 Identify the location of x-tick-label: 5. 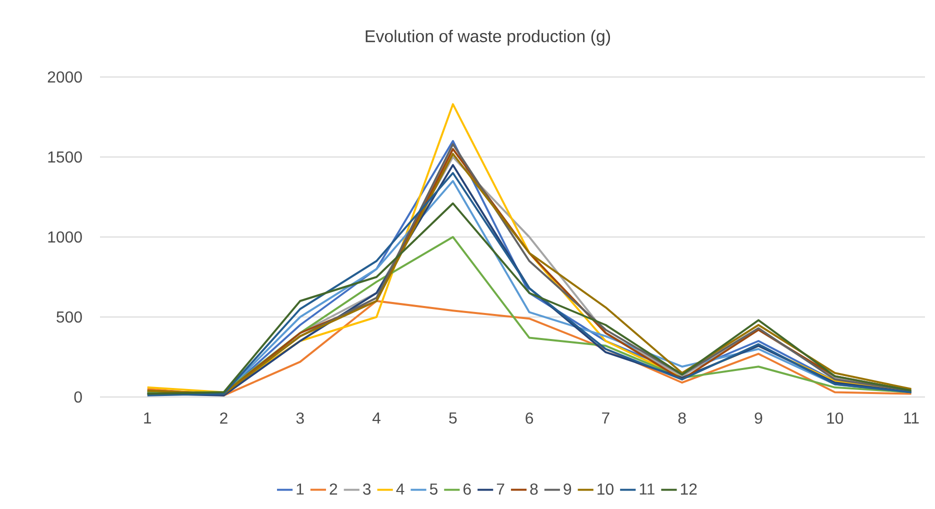
(453, 418).